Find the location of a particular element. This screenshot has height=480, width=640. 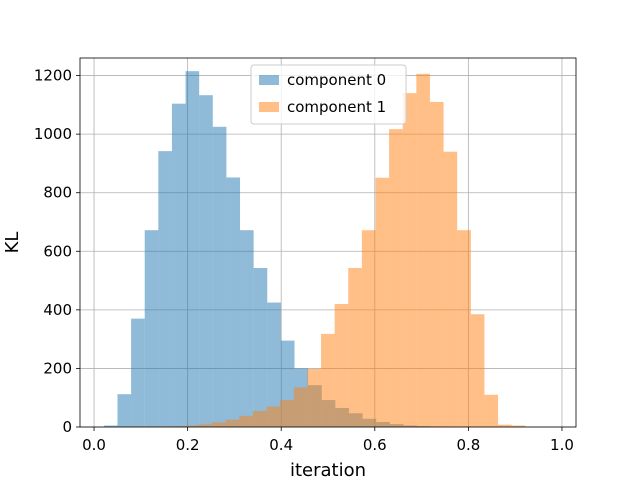

y-tick-label: 1000 is located at coordinates (53, 134).